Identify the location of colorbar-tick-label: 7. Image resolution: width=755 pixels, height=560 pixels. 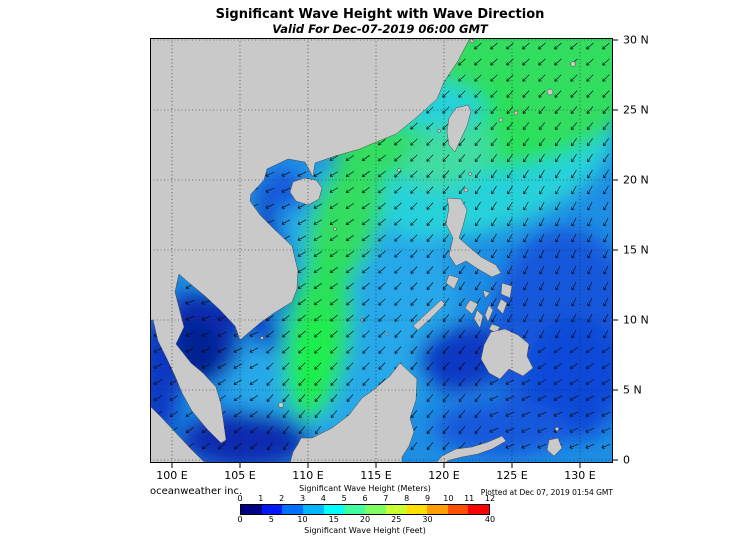
(386, 498).